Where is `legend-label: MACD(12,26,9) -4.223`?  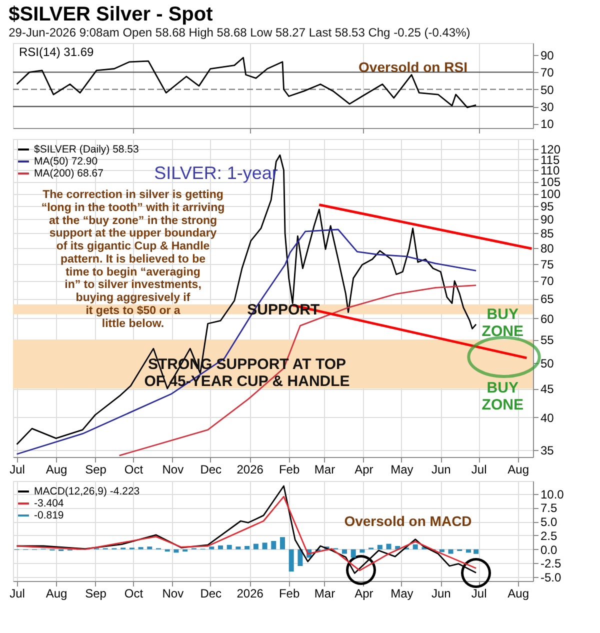
legend-label: MACD(12,26,9) -4.223 is located at coordinates (87, 492).